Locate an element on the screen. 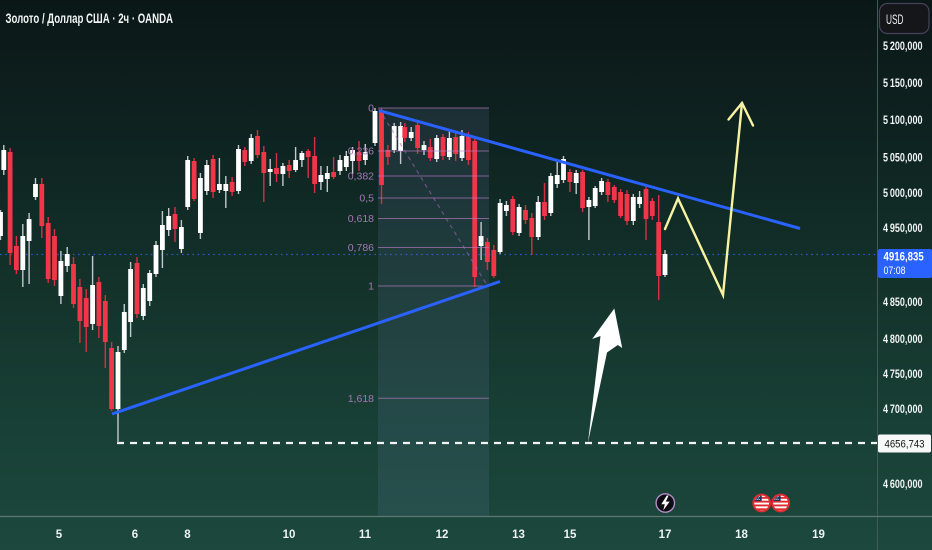  svg-text:Золото / Доллар США · 2ч · OAN: Золото / Доллар США · 2ч · OANDA is located at coordinates (90, 18).